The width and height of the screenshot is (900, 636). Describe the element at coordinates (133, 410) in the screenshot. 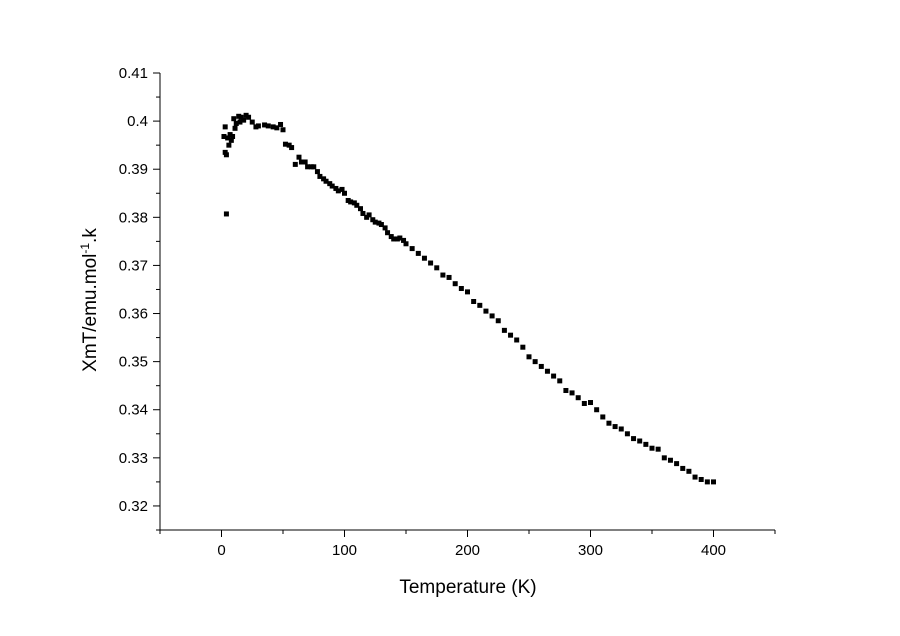

I see `y-tick-label: 0.34` at that location.